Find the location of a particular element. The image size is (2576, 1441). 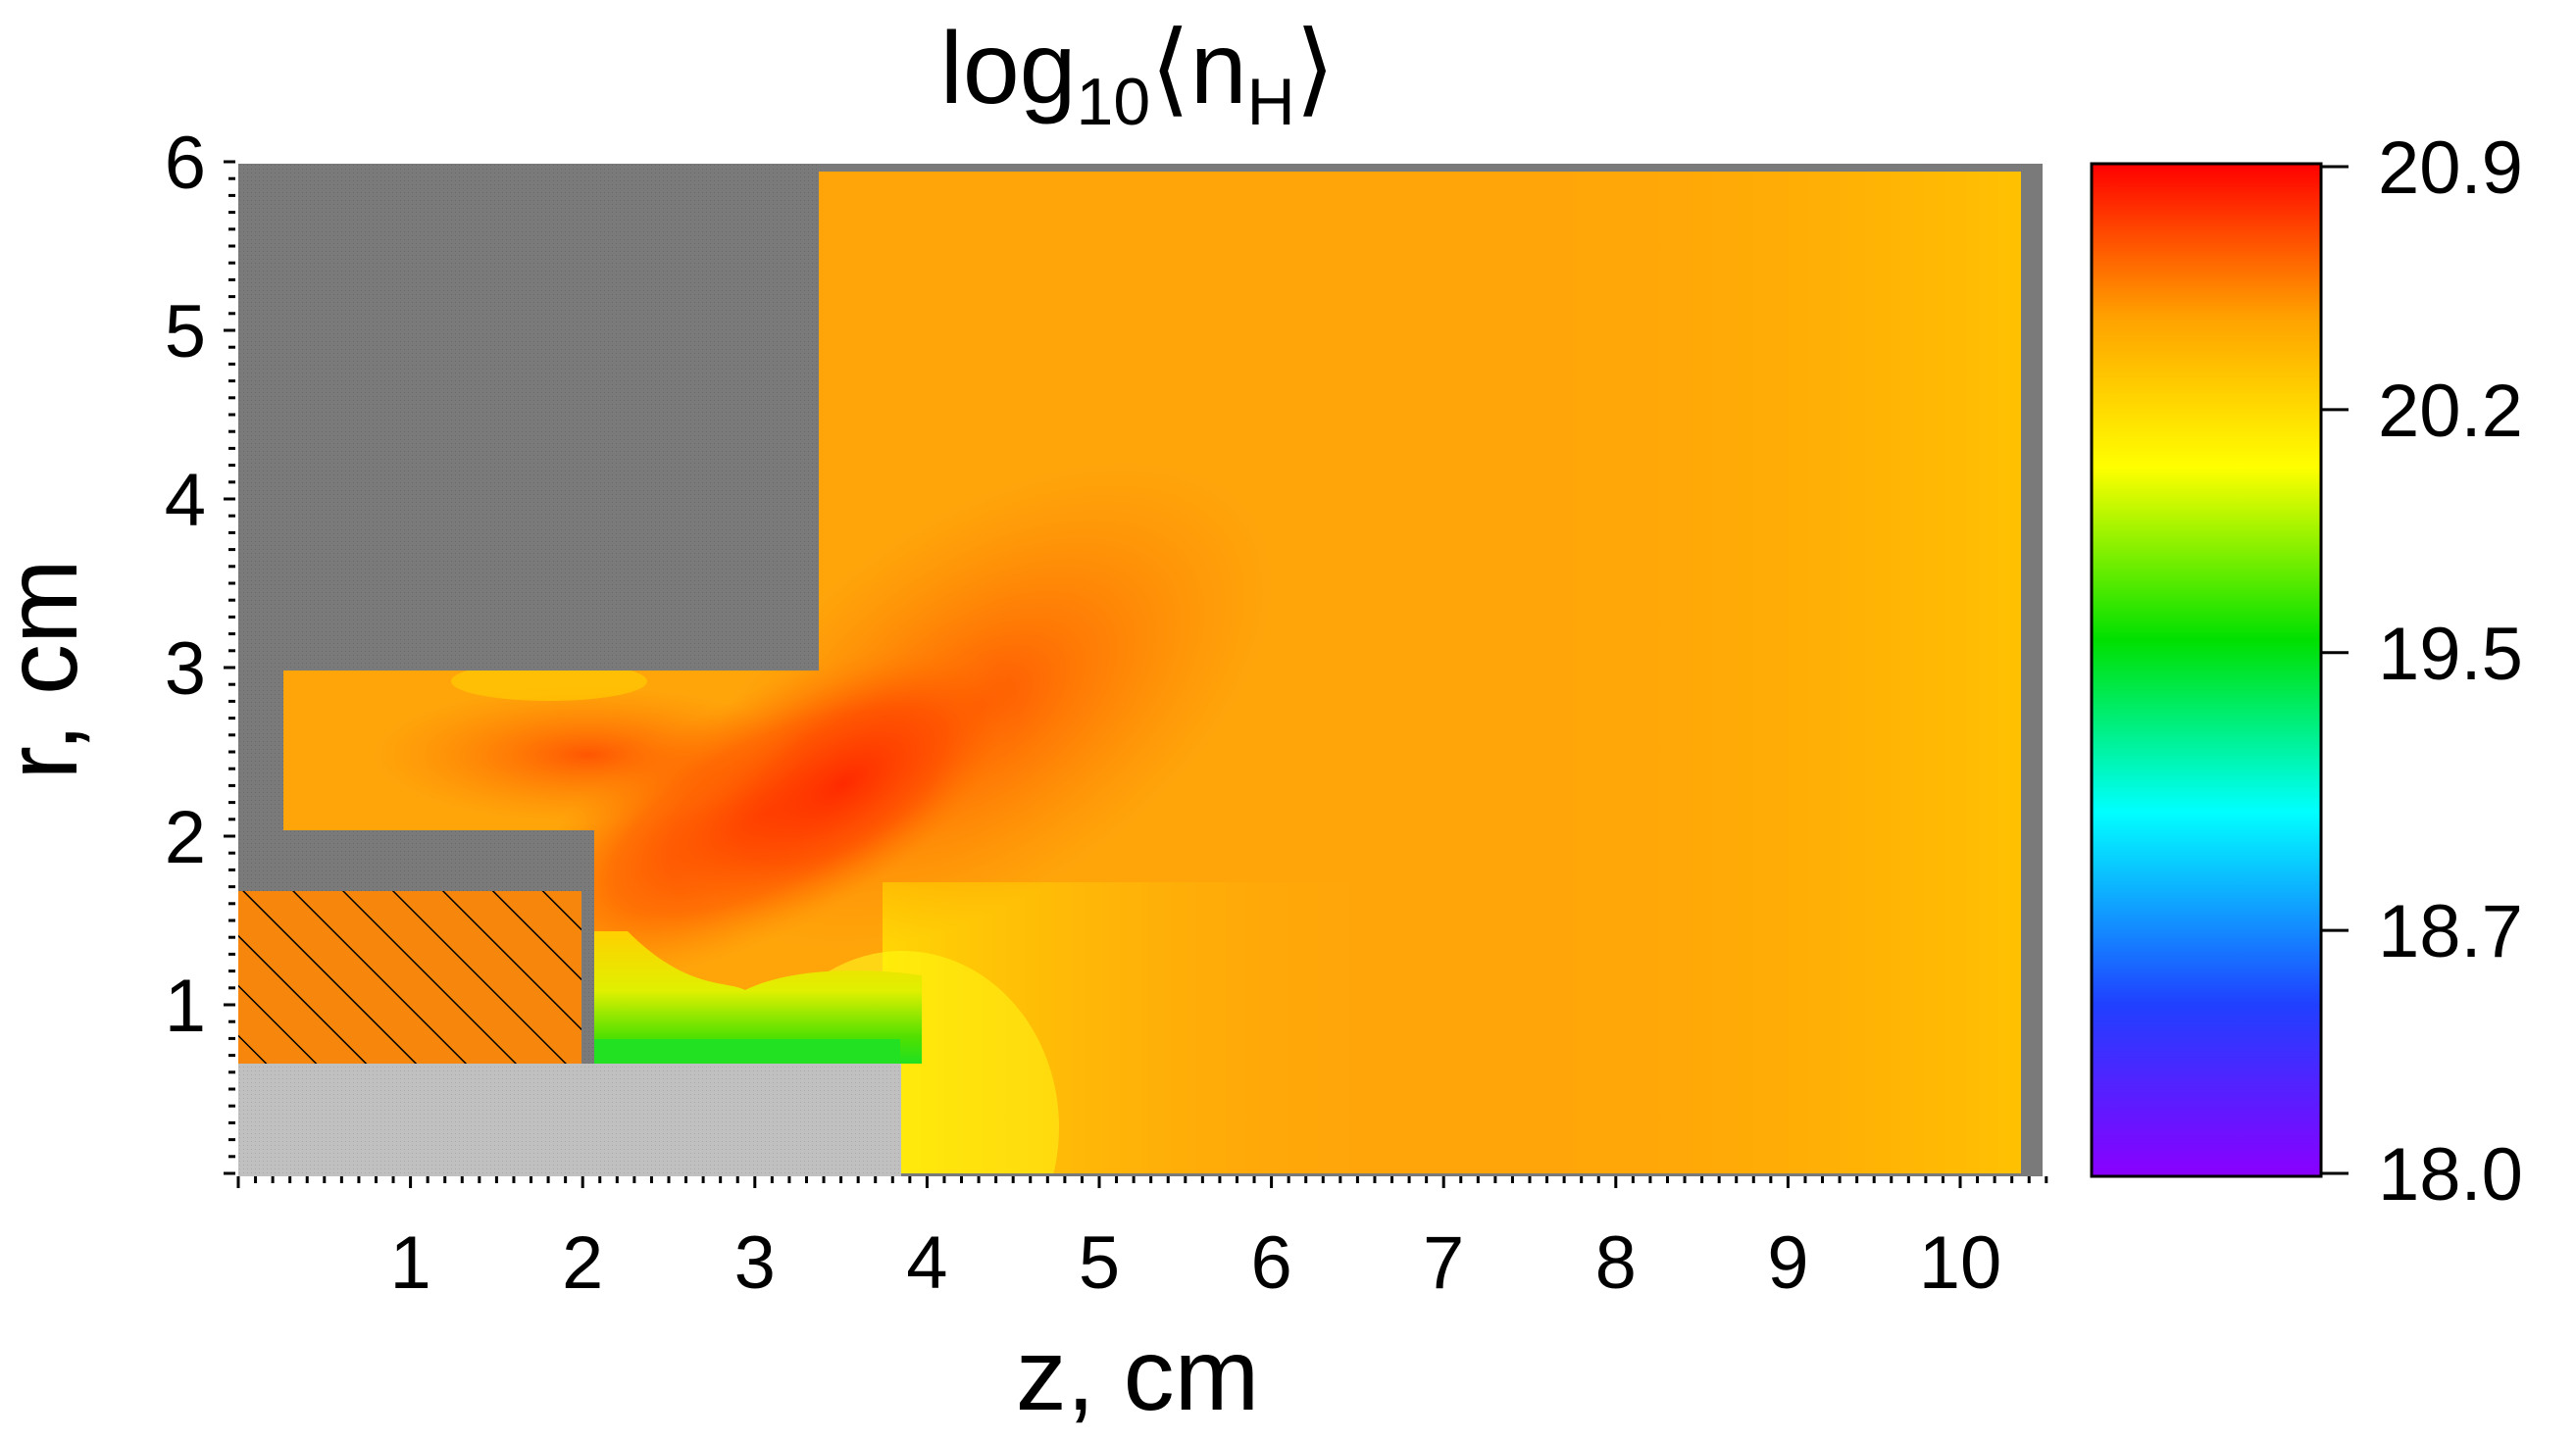

y-tick-label: 1 is located at coordinates (186, 1006).